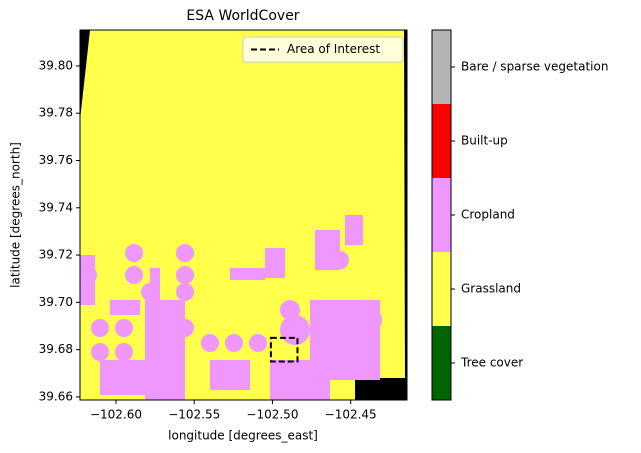 This screenshot has width=641, height=453. What do you see at coordinates (56, 396) in the screenshot?
I see `y-tick-label: 39.66` at bounding box center [56, 396].